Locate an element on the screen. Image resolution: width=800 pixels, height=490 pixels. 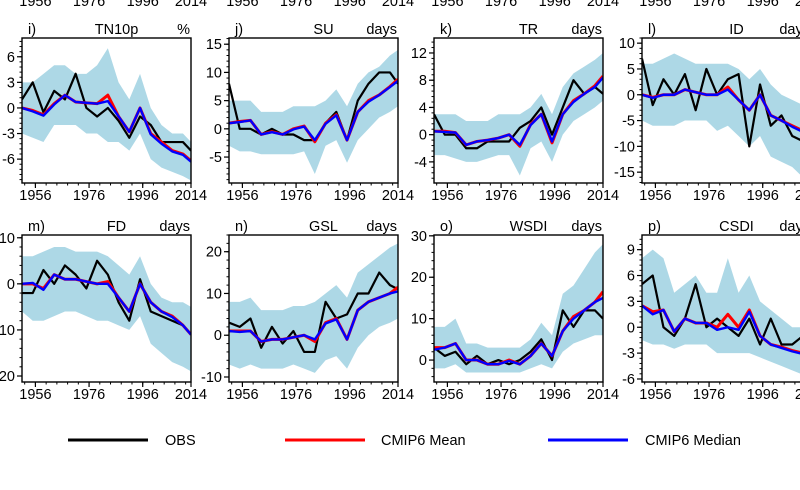
panel-label: i) is located at coordinates (32, 30).